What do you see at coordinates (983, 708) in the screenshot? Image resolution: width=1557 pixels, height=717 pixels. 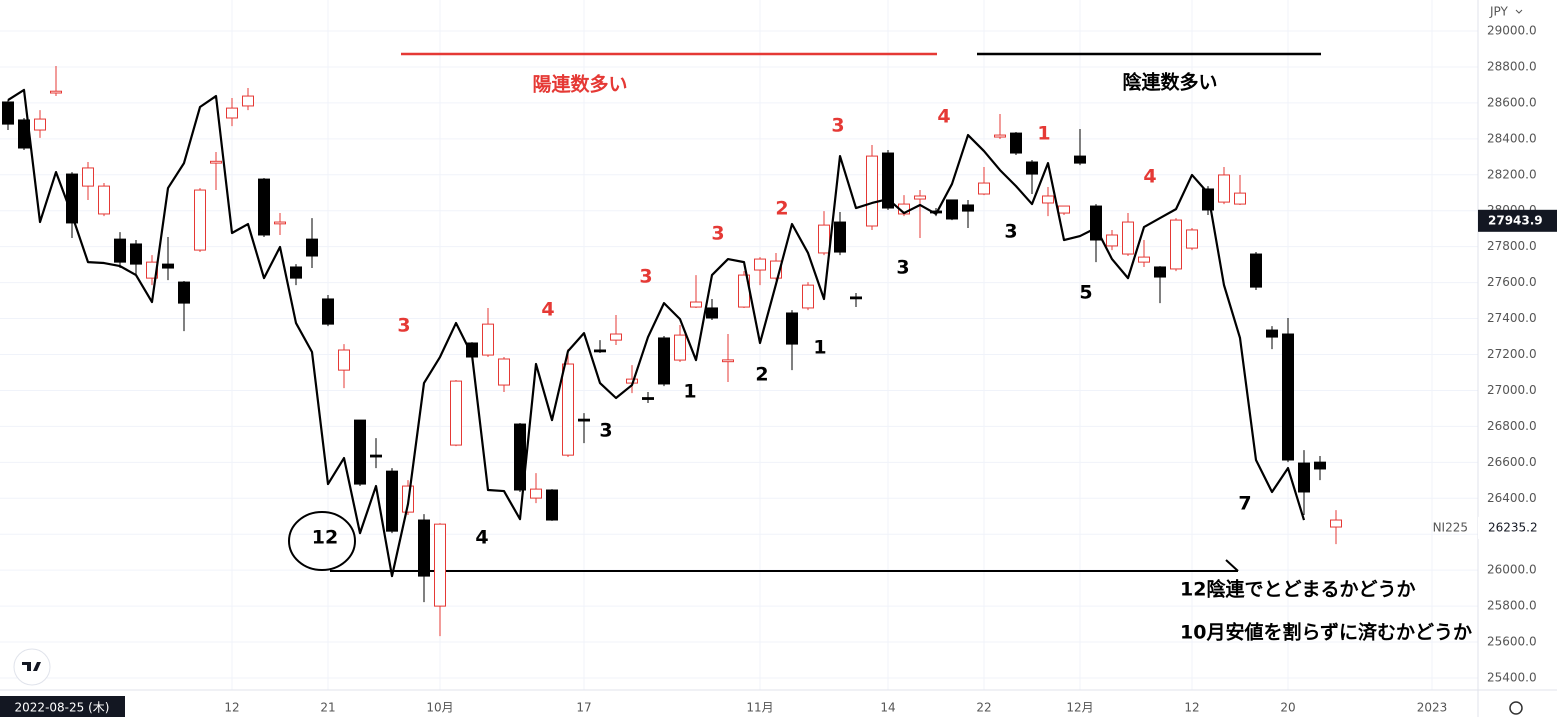 I see `x-tick-label: 22` at bounding box center [983, 708].